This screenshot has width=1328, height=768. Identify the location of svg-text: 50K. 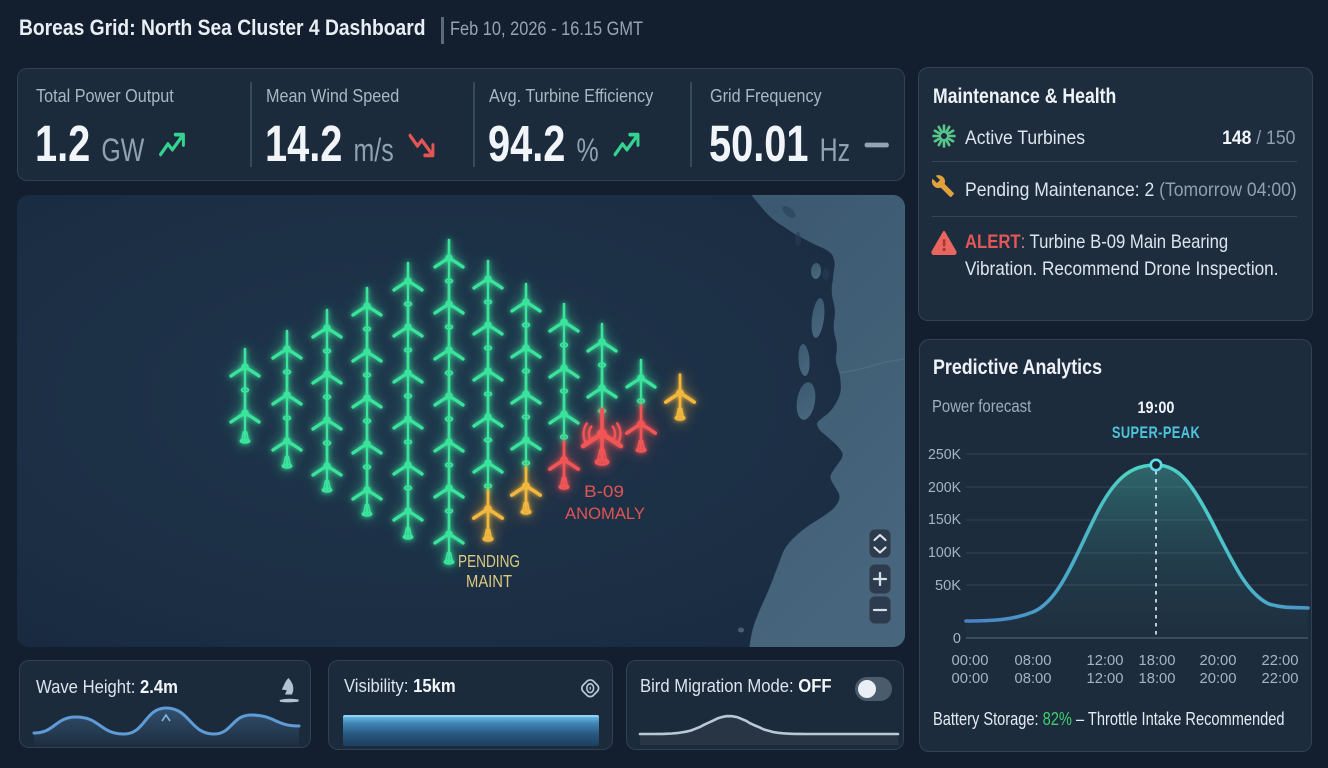
(948, 586).